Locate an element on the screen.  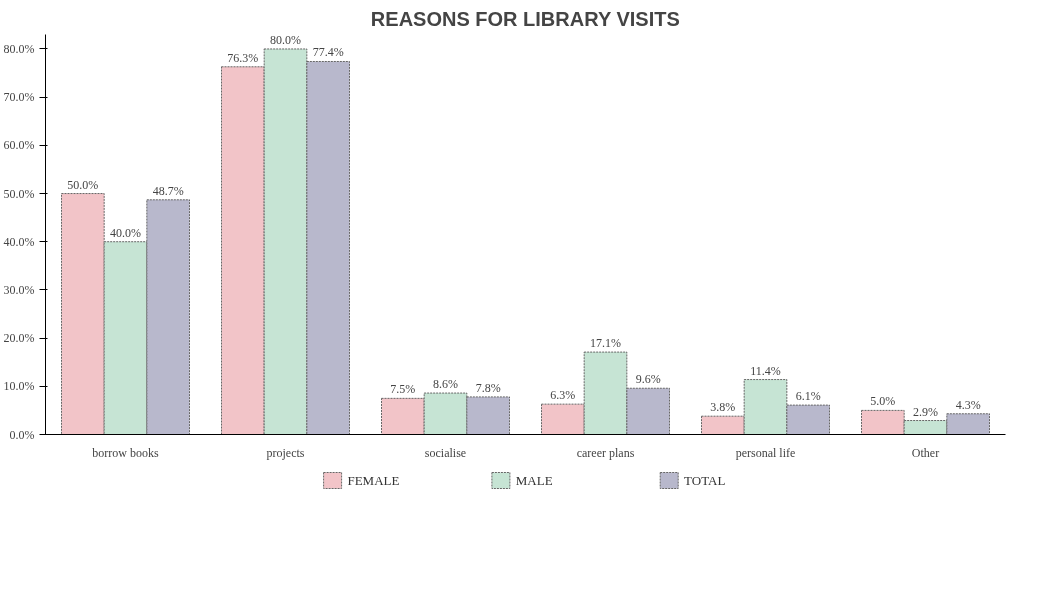
data-label: 80.0% is located at coordinates (285, 39).